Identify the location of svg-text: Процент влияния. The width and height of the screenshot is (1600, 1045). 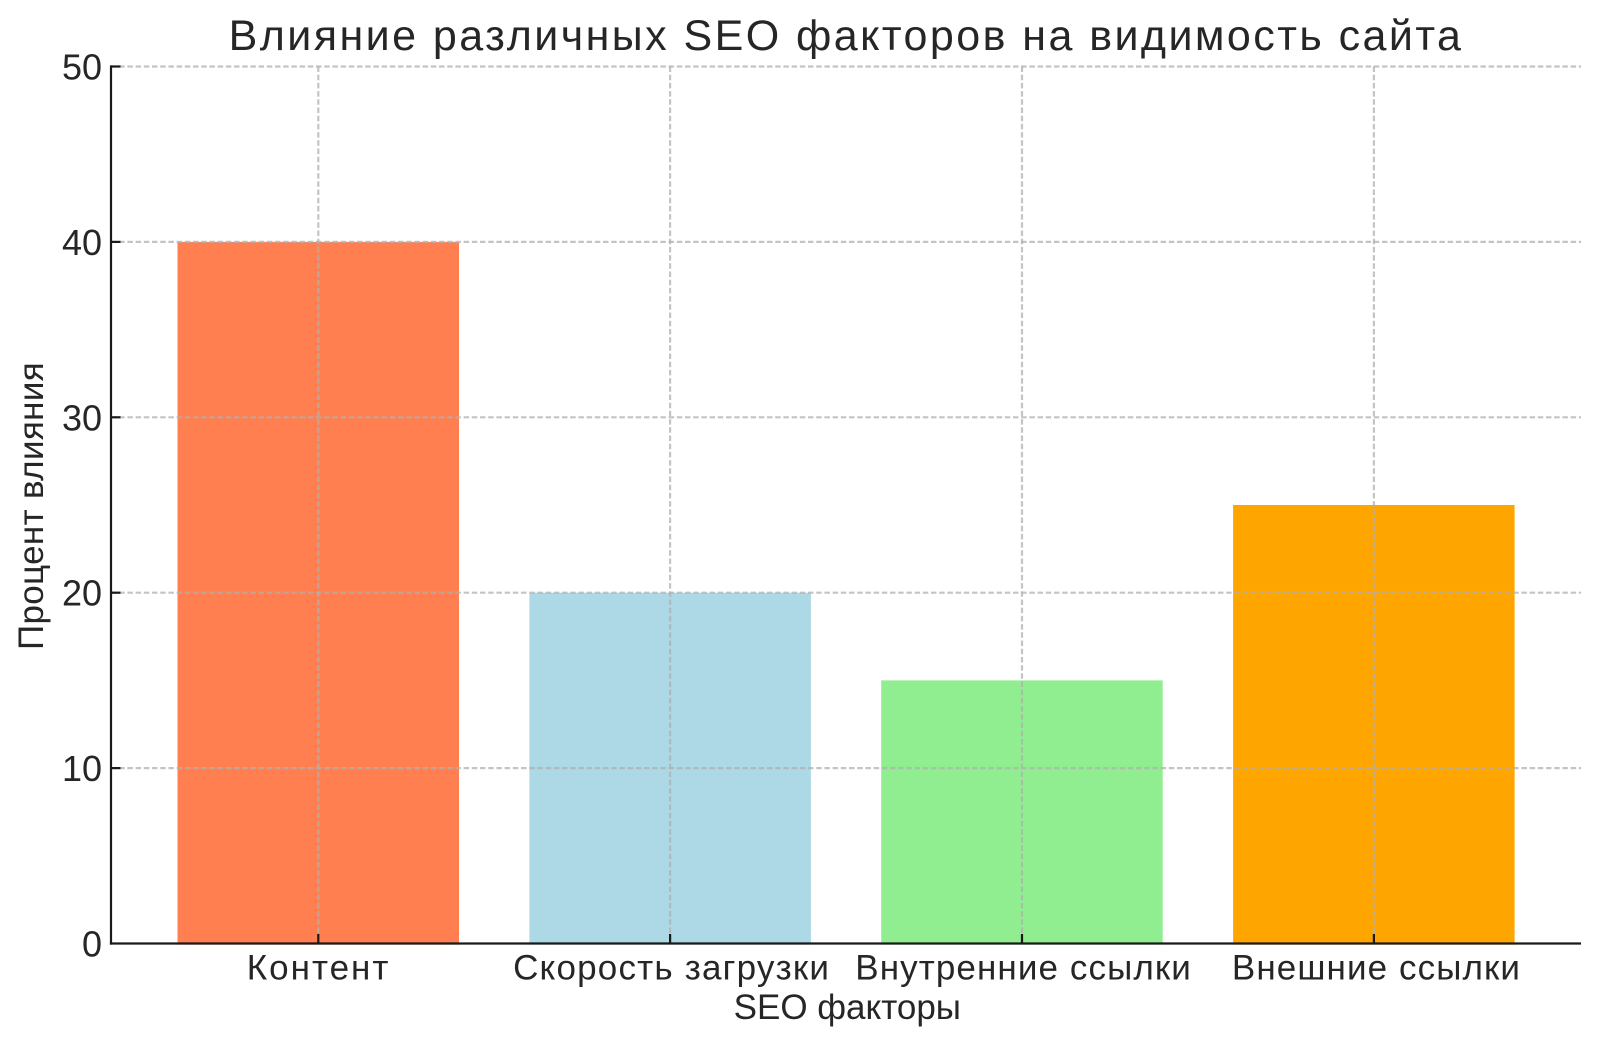
(31, 506).